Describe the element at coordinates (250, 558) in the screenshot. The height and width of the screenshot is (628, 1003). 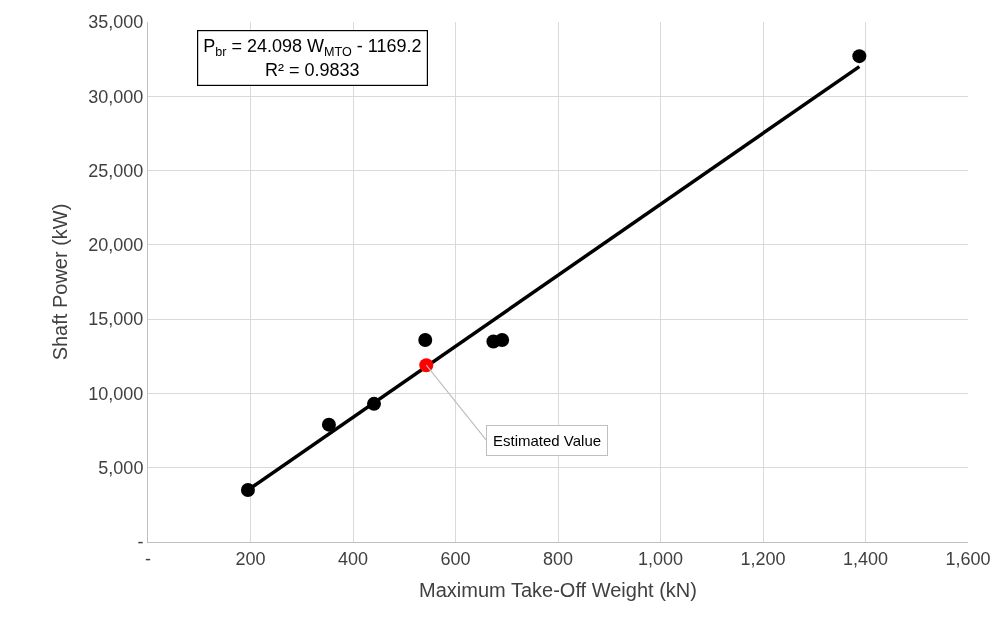
I see `x-tick-label: 200` at that location.